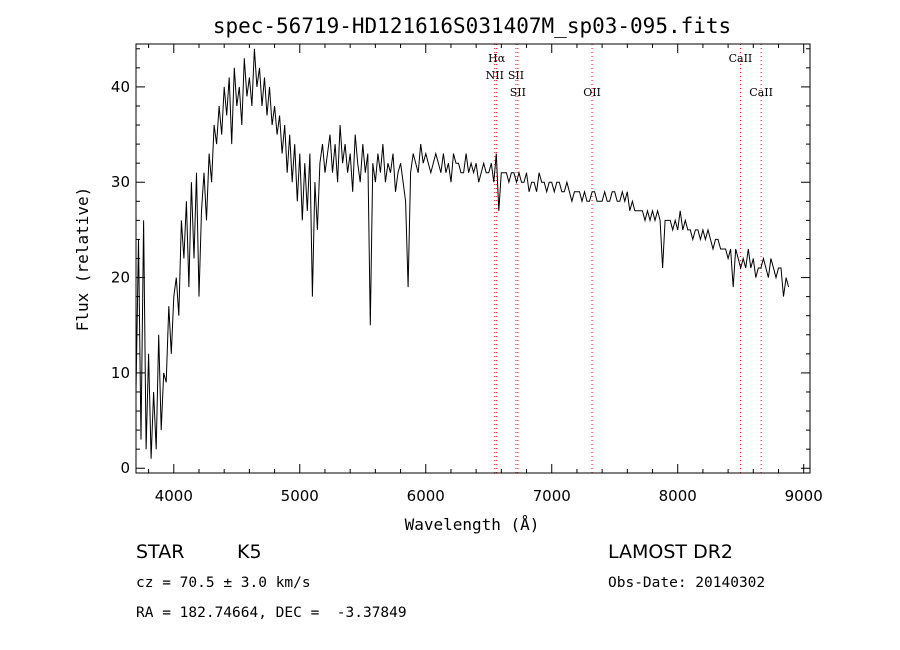 The height and width of the screenshot is (650, 900). What do you see at coordinates (120, 373) in the screenshot?
I see `y-tick-label: 10` at bounding box center [120, 373].